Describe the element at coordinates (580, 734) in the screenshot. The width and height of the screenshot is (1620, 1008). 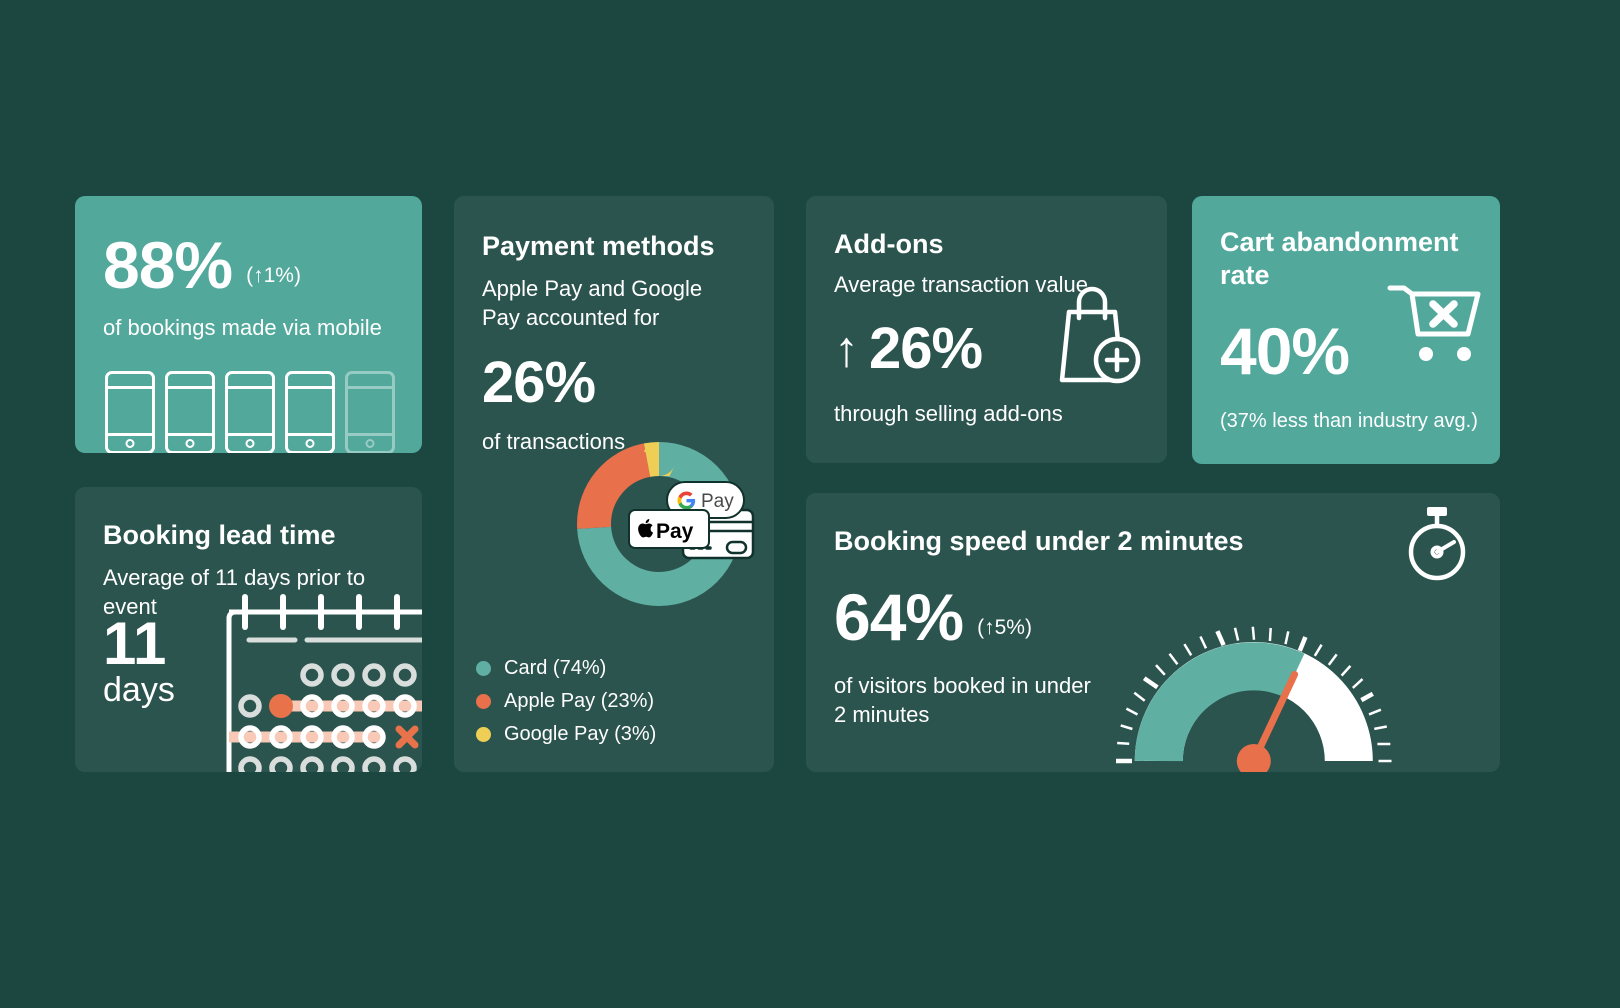
I see `legend-label-google-pay: Google Pay (3%)` at that location.